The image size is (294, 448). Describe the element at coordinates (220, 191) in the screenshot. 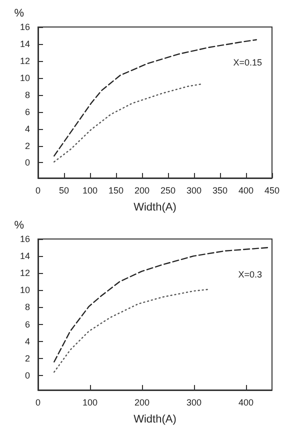

I see `x-tick-label: 350` at that location.